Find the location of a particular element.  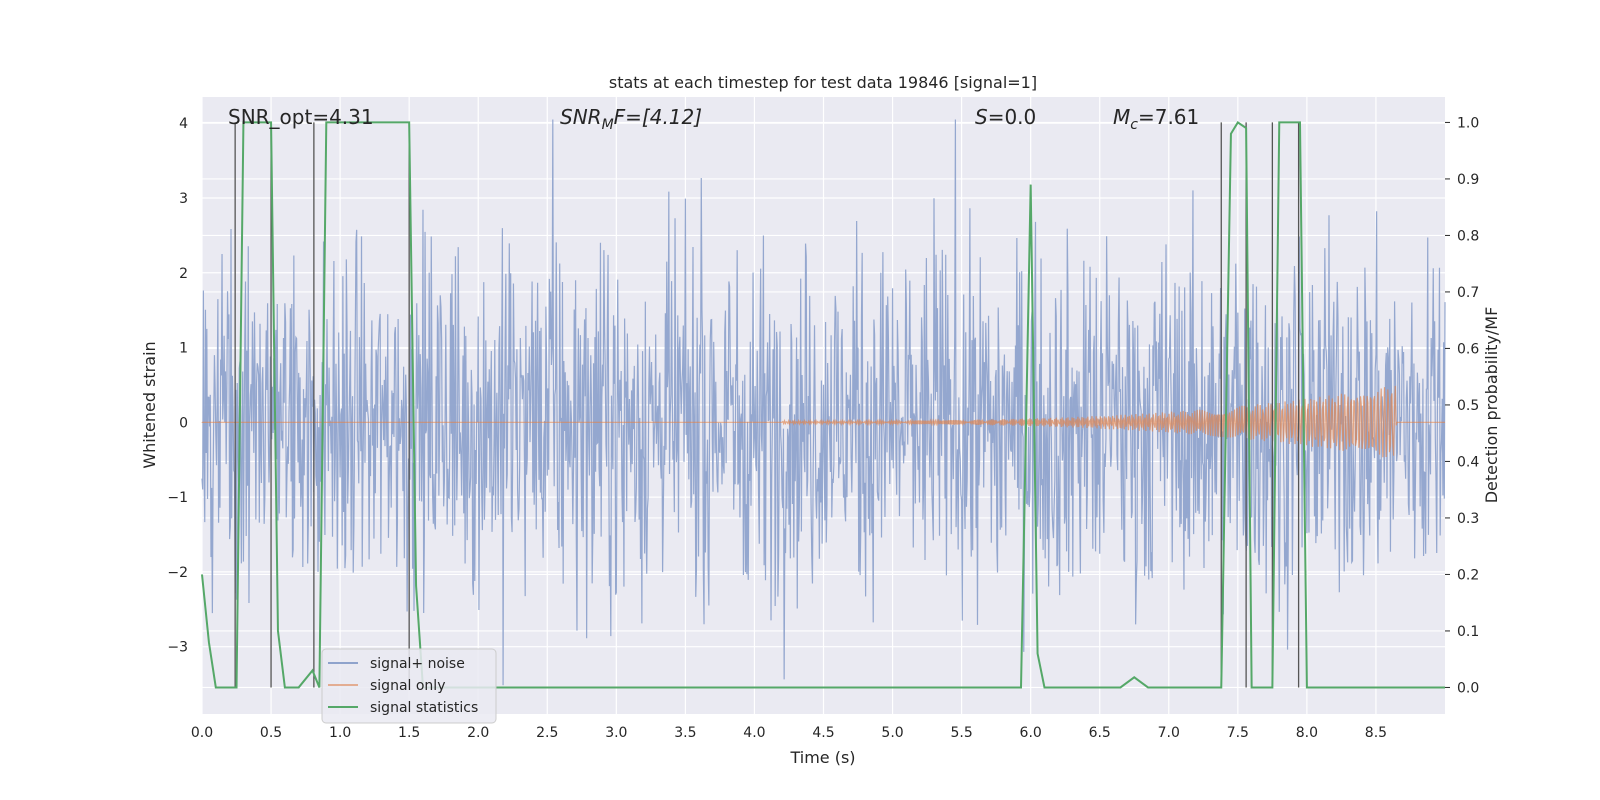

x-tick-label: 4.5 is located at coordinates (823, 733).